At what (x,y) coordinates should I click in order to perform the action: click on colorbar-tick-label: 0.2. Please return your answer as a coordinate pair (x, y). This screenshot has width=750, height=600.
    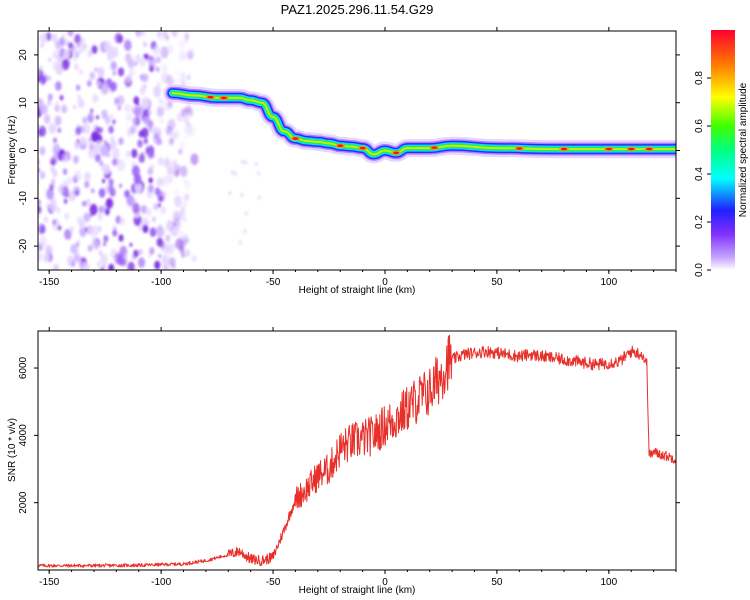
    Looking at the image, I should click on (699, 222).